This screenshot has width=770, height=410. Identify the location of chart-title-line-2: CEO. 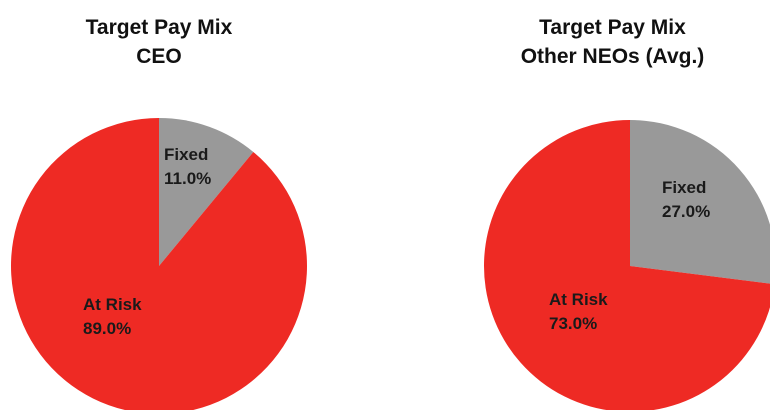
(159, 56).